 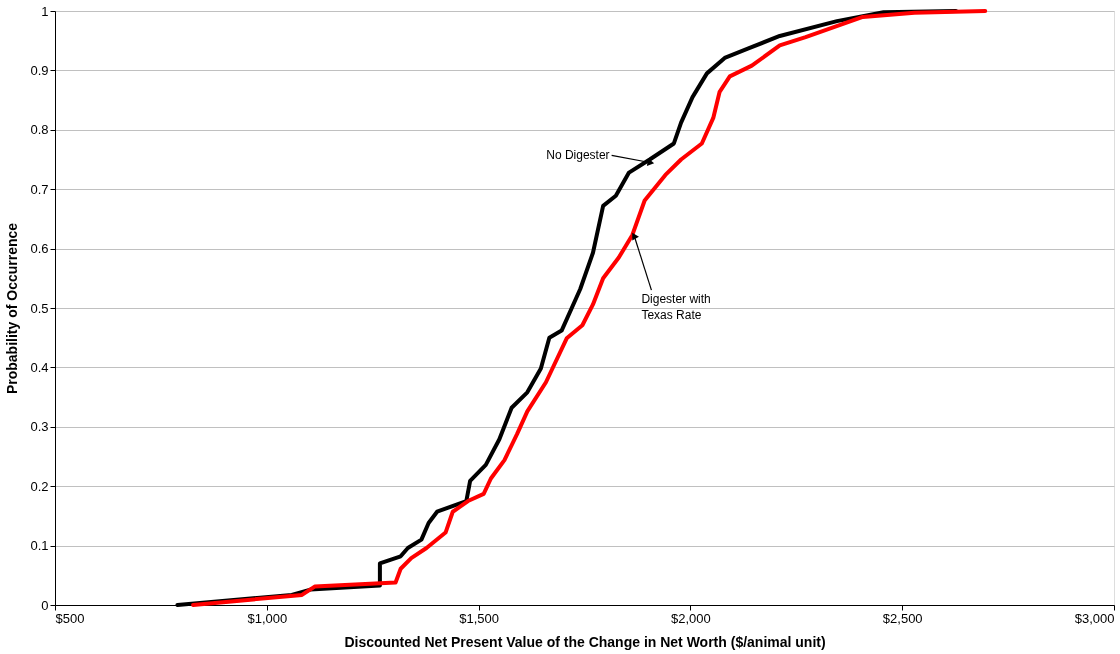 I want to click on y-tick-label: 0.1, so click(x=39, y=546).